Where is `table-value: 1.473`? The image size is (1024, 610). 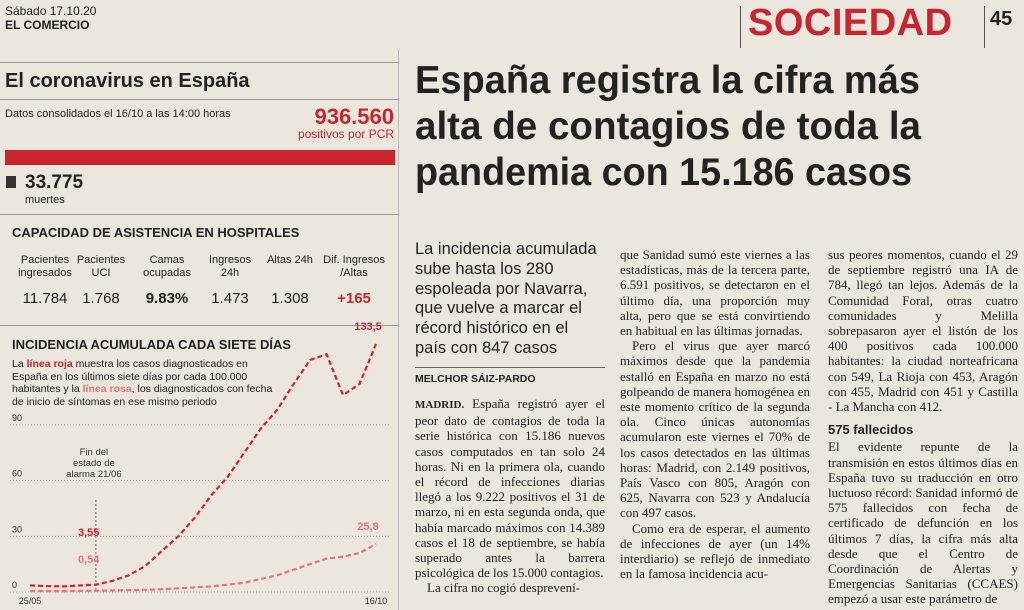
table-value: 1.473 is located at coordinates (230, 298).